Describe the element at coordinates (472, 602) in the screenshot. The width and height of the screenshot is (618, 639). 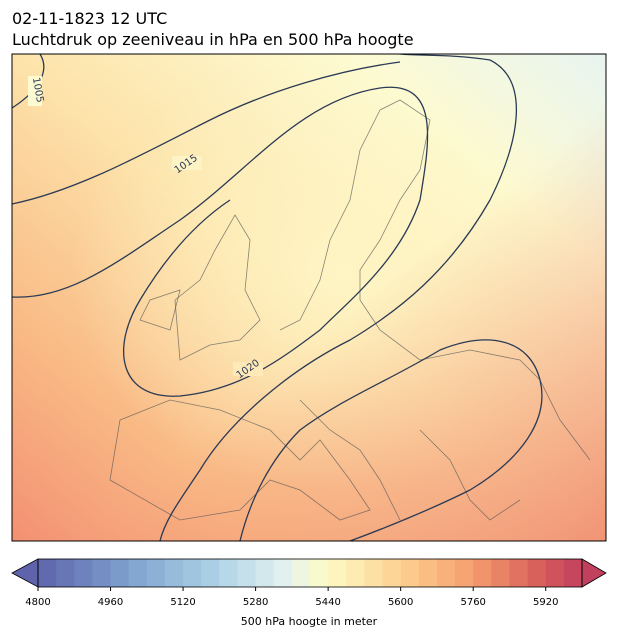
I see `colorbar-tick-label: 5760` at that location.